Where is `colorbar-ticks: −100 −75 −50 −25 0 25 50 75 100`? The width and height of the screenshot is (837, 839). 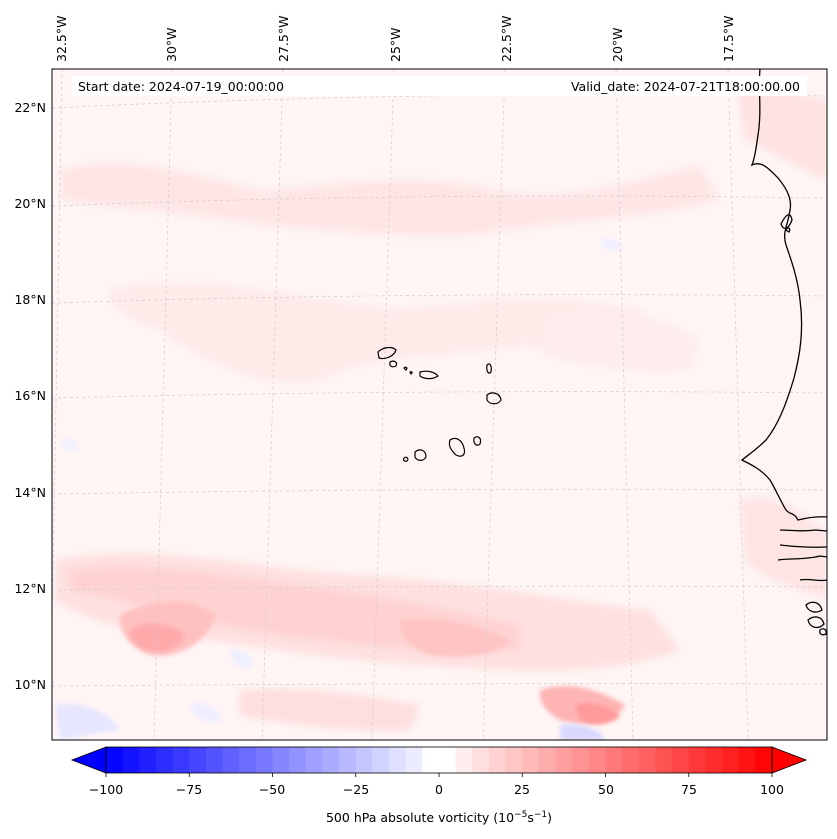
colorbar-ticks: −100 −75 −50 −25 0 25 50 75 100 is located at coordinates (436, 785).